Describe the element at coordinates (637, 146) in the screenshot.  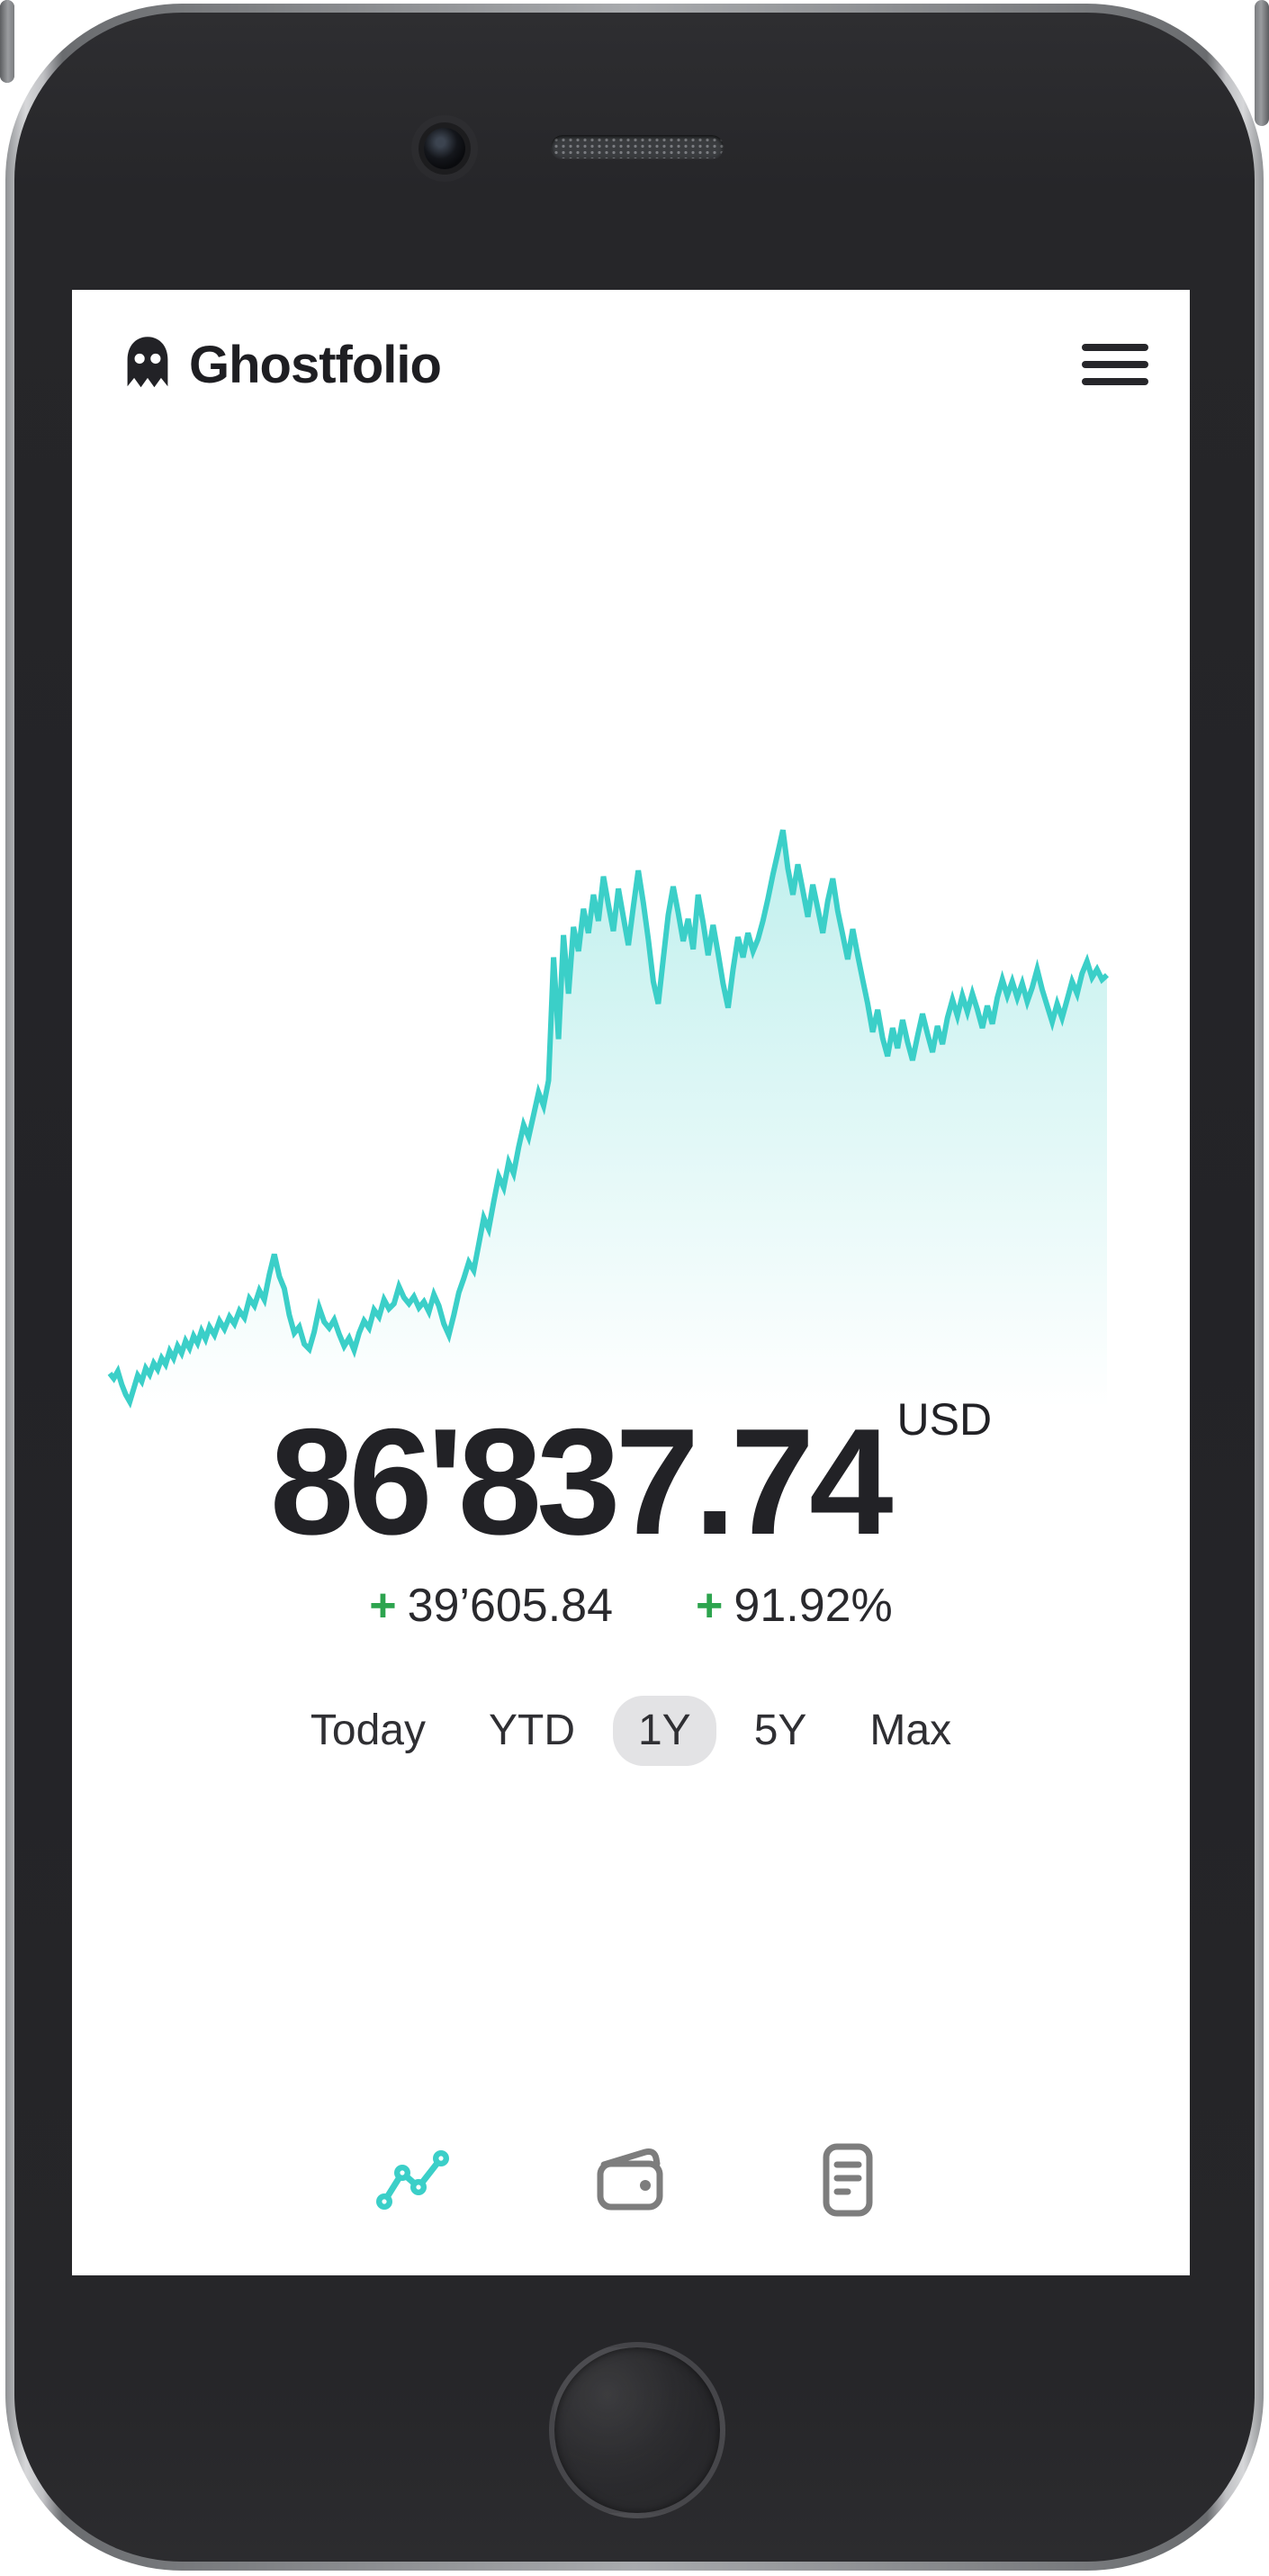
I see `earpiece-speaker` at that location.